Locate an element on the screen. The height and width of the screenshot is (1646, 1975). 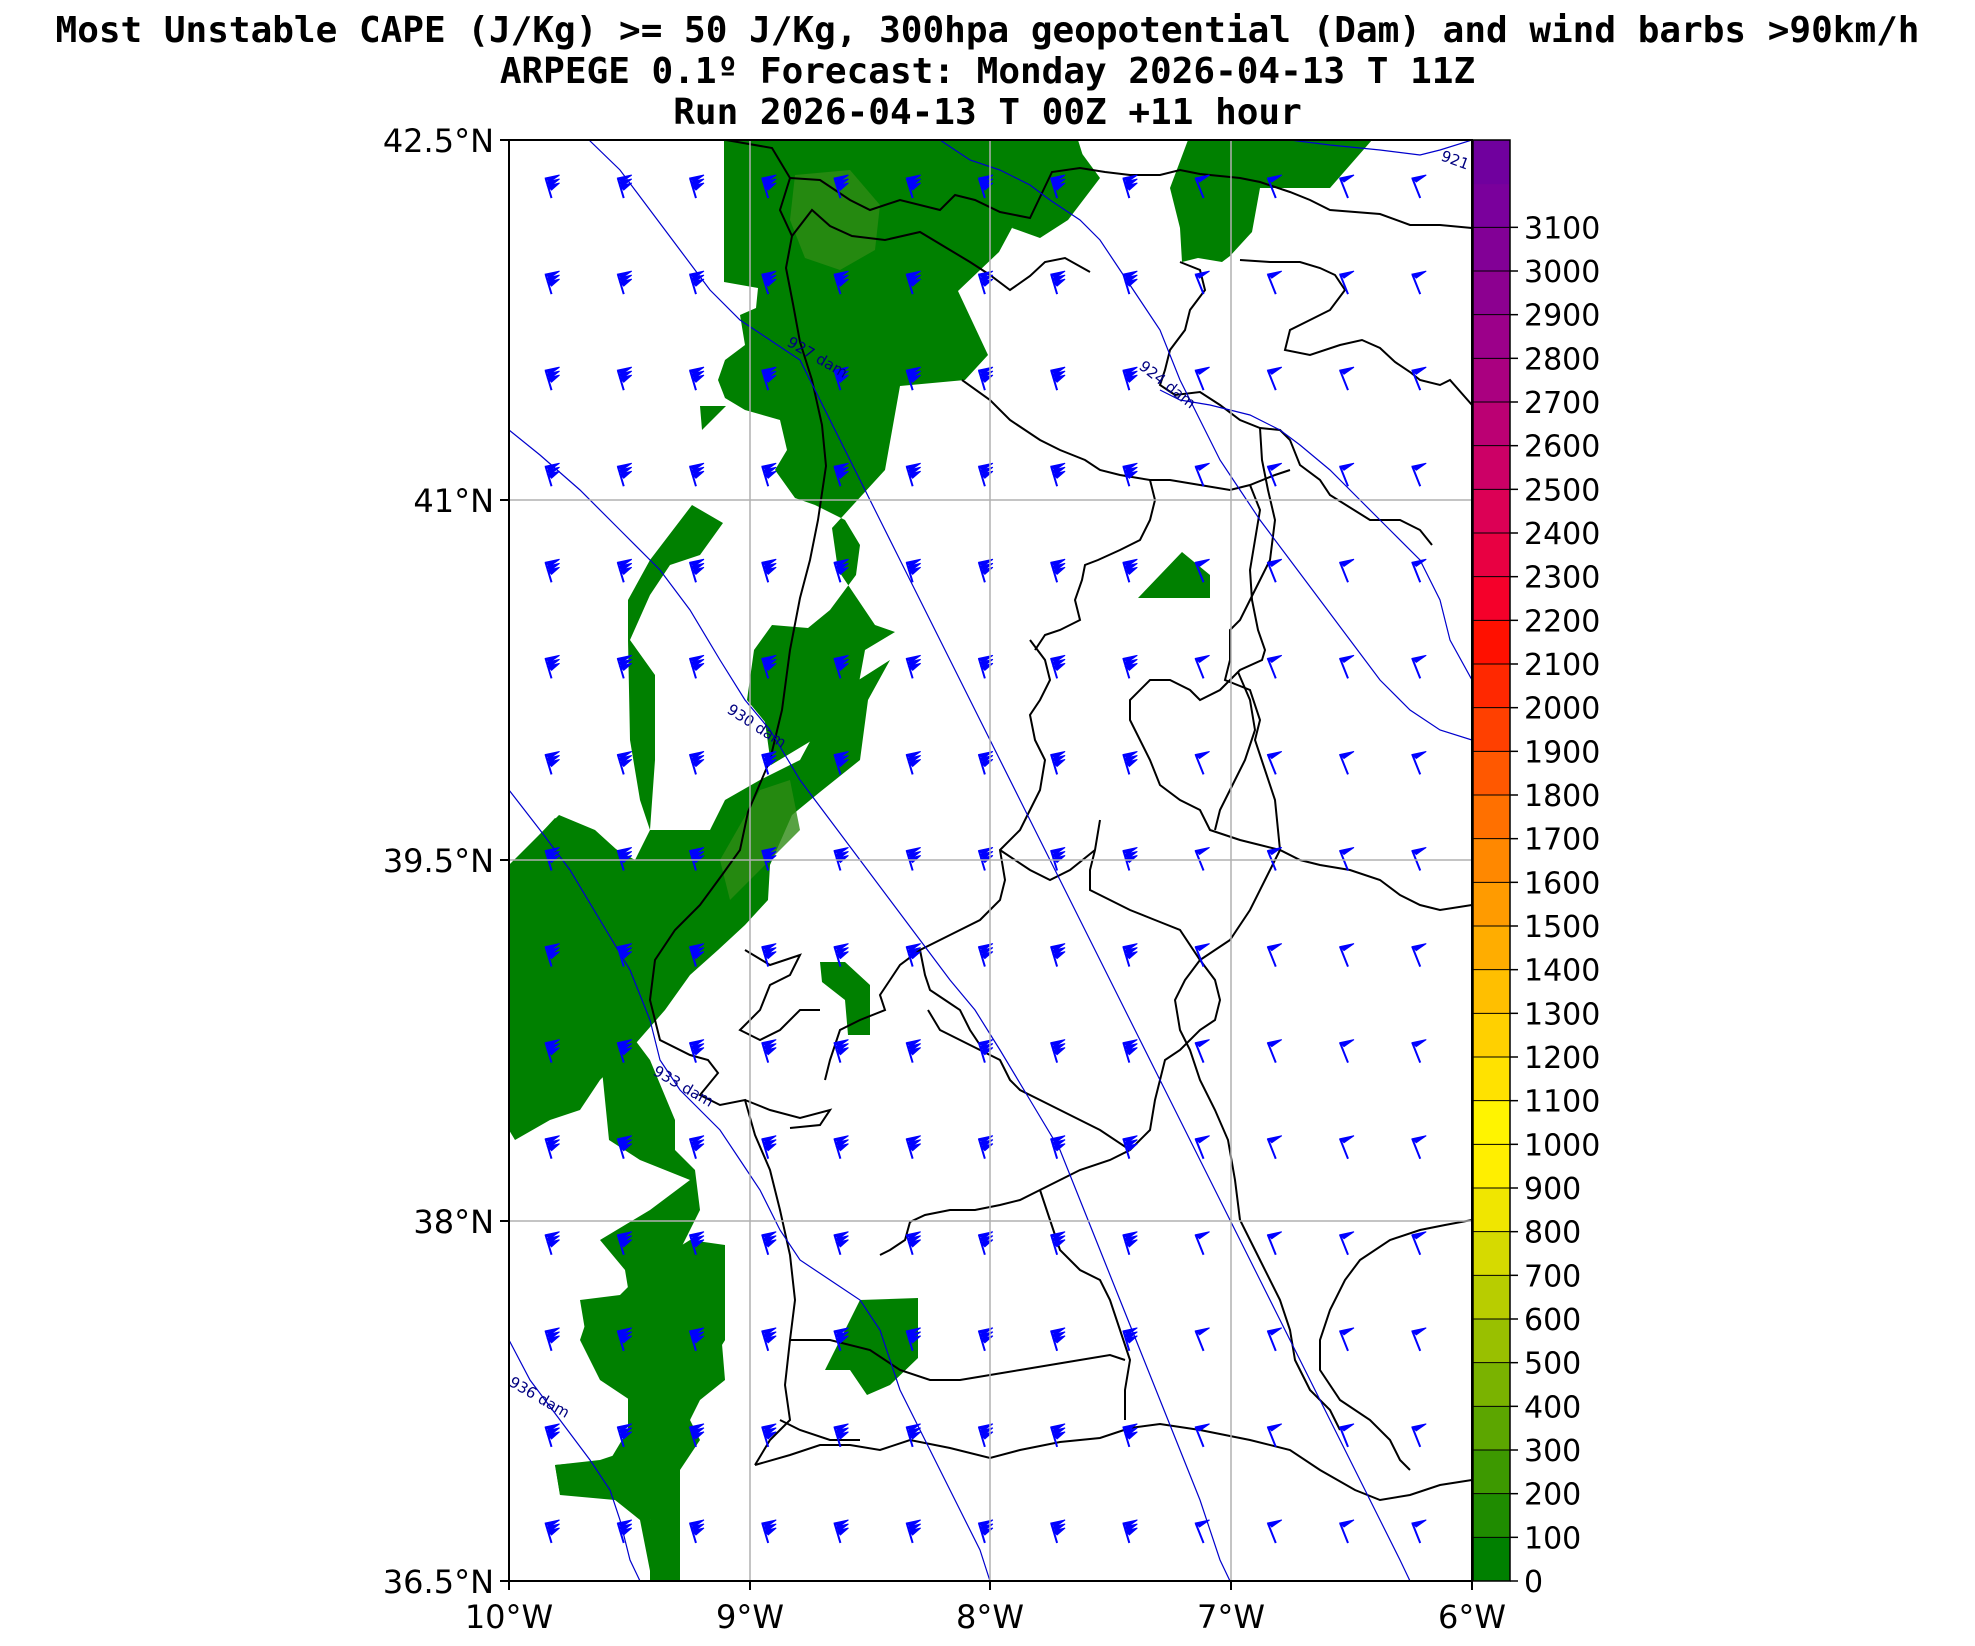
lat-tick-label: 42.5°N is located at coordinates (438, 141).